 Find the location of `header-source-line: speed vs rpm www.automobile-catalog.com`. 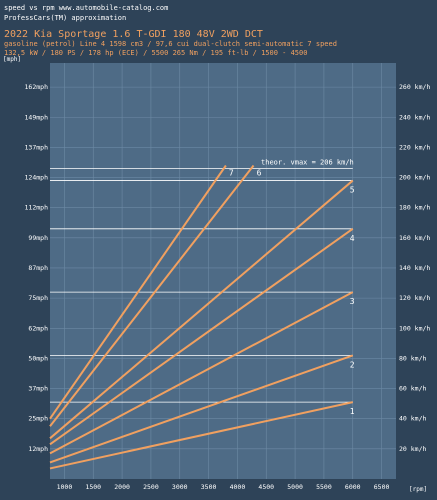

header-source-line: speed vs rpm www.automobile-catalog.com is located at coordinates (86, 8).